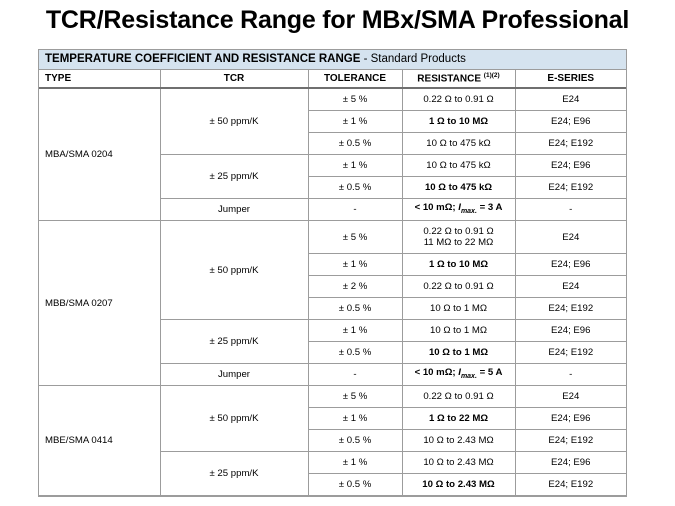 This screenshot has width=675, height=506. What do you see at coordinates (468, 211) in the screenshot?
I see `jumper-current-subscript: max.` at bounding box center [468, 211].